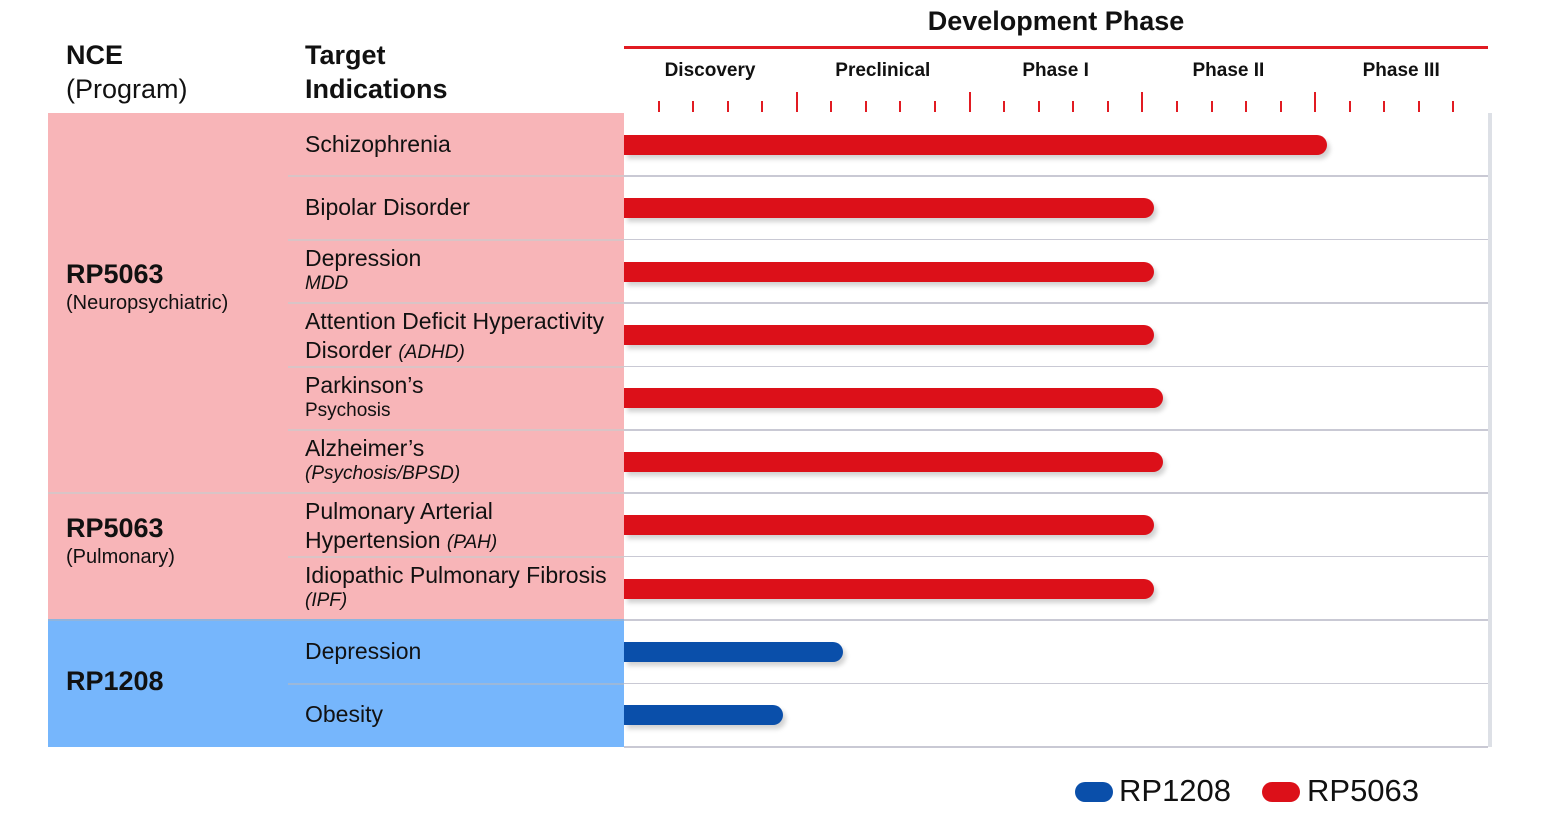 Image resolution: width=1546 pixels, height=823 pixels. Describe the element at coordinates (1363, 790) in the screenshot. I see `legend-label: RP5063` at that location.